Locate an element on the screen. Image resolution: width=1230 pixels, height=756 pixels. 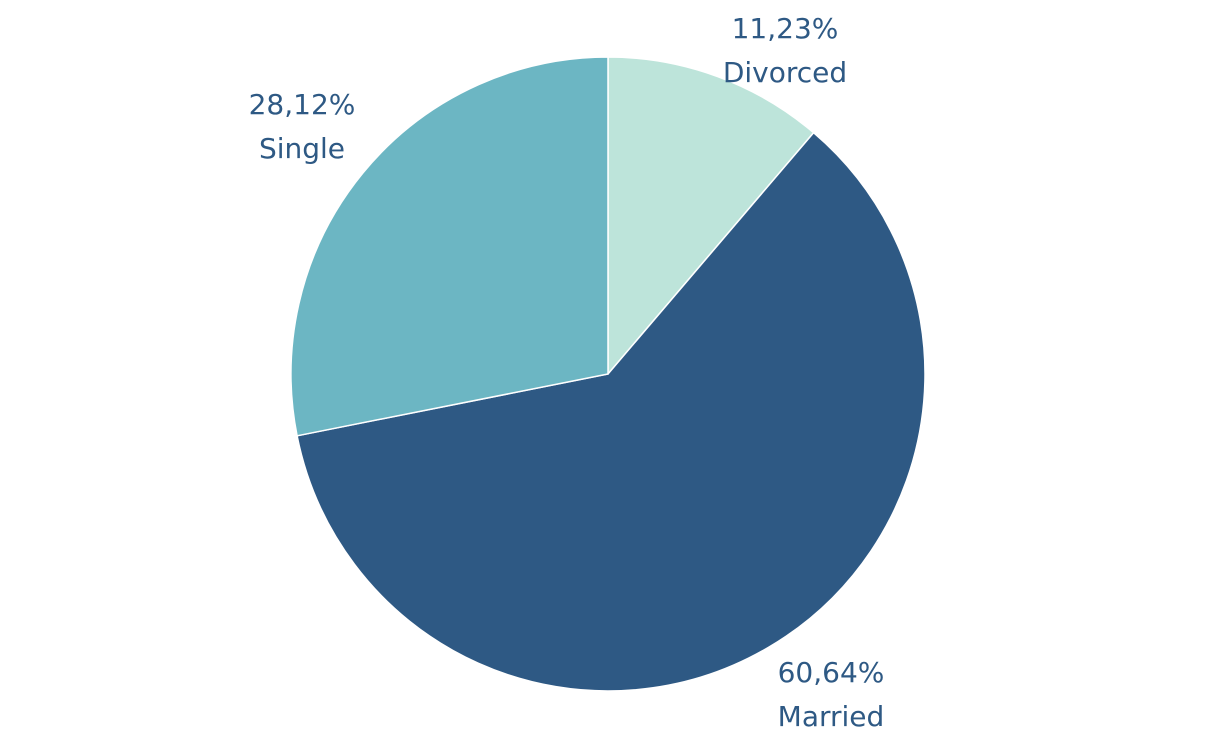
slice-category-label-divorced: Divorced is located at coordinates (785, 72).